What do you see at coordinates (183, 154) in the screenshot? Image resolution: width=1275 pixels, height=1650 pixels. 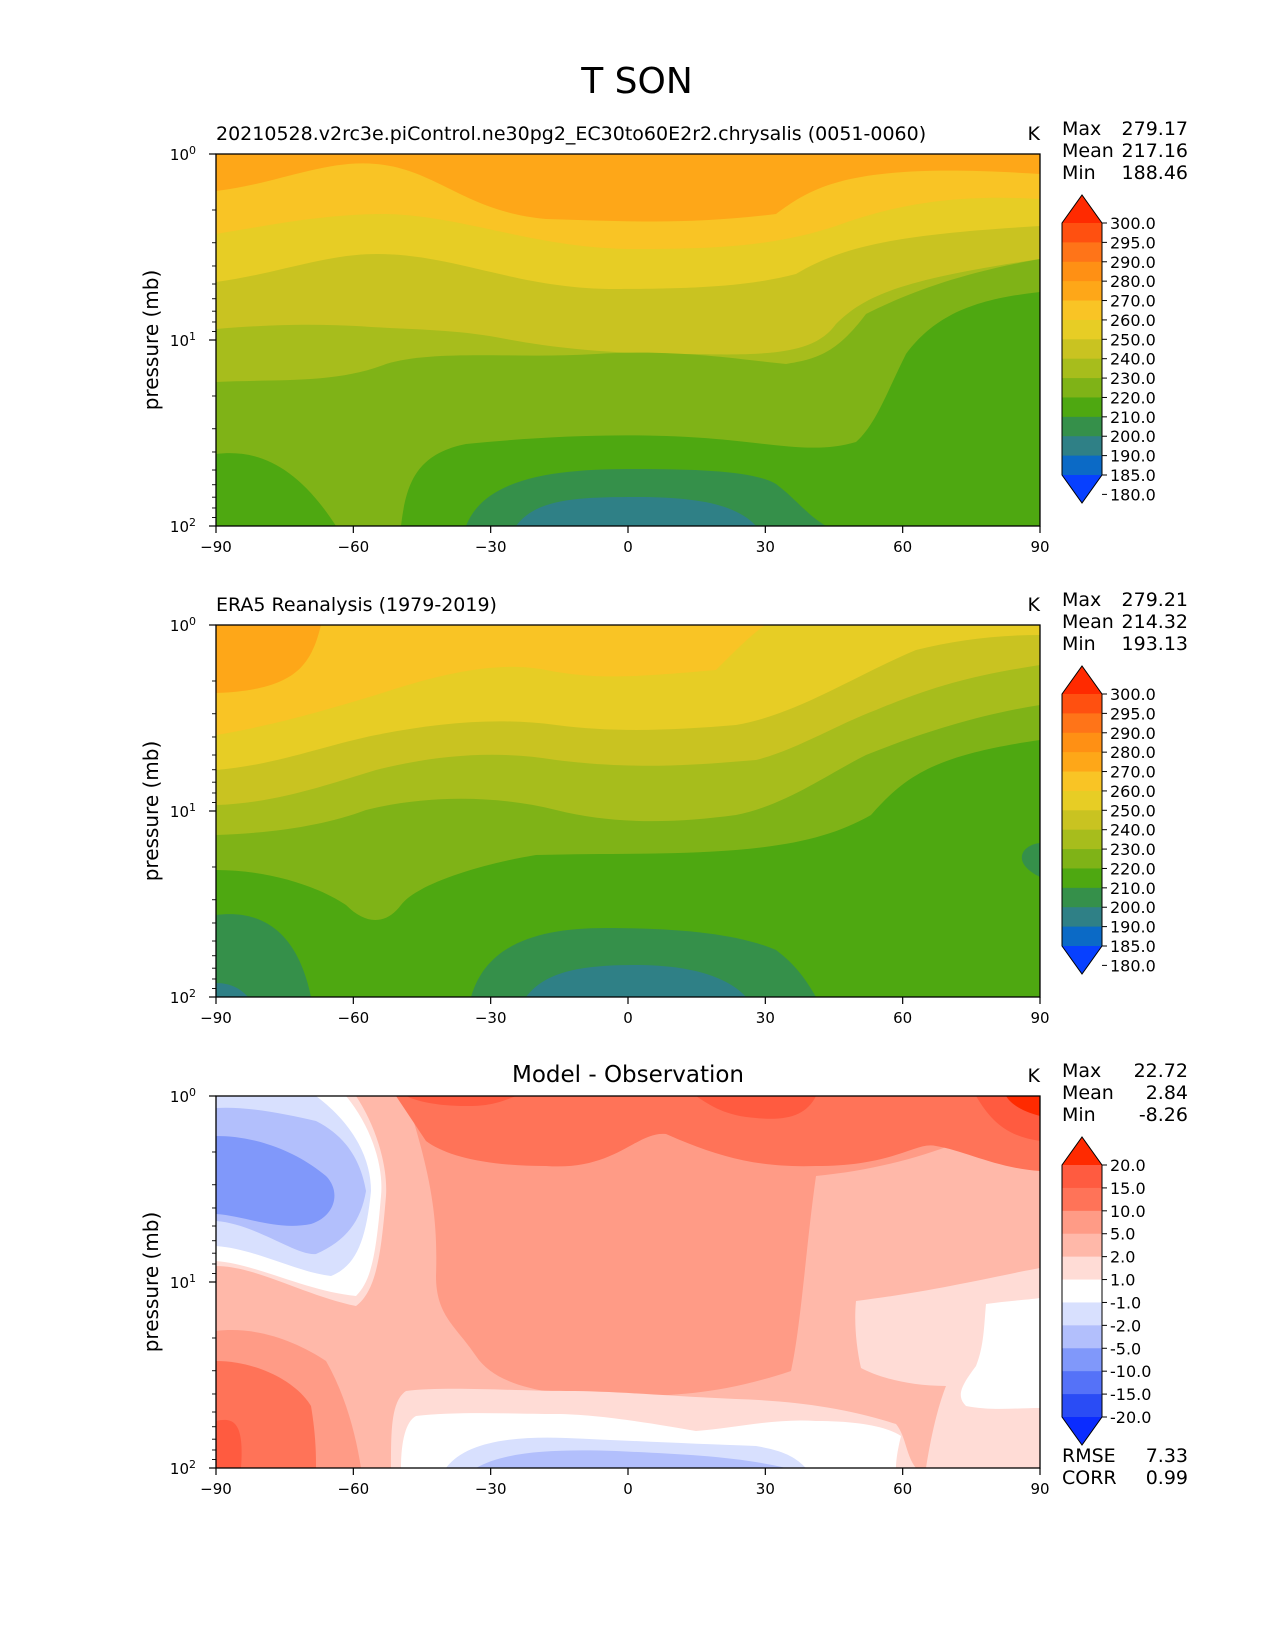 I see `y-tick-label: 10⁰` at bounding box center [183, 154].